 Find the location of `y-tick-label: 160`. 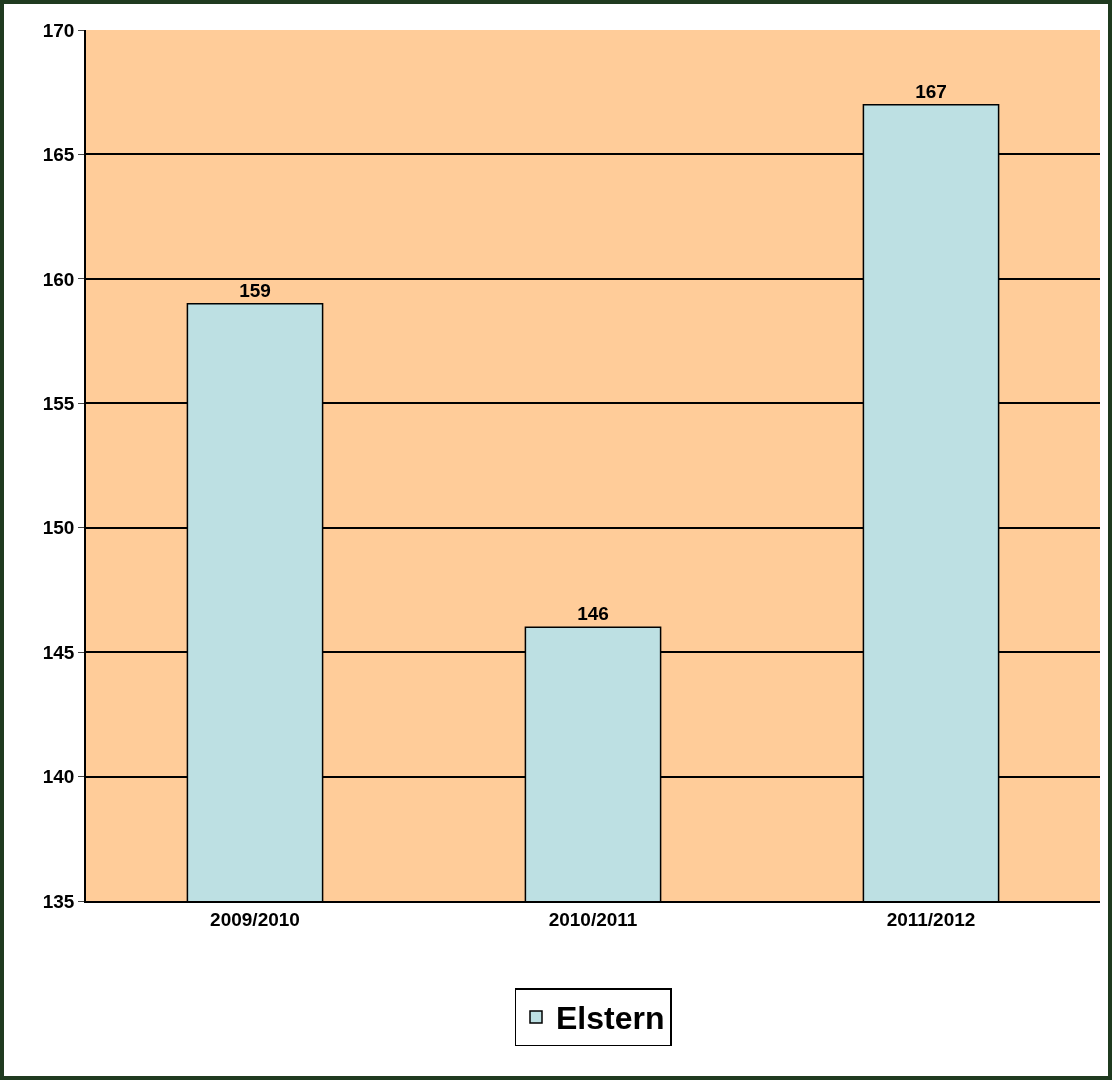

y-tick-label: 160 is located at coordinates (58, 279).